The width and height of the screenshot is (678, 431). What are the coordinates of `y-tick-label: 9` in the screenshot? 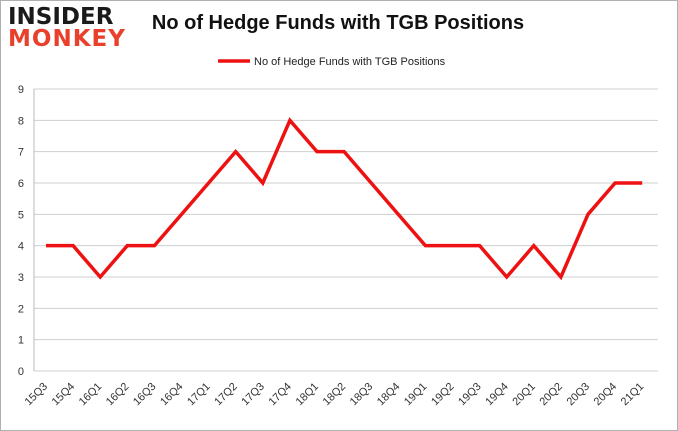 It's located at (21, 90).